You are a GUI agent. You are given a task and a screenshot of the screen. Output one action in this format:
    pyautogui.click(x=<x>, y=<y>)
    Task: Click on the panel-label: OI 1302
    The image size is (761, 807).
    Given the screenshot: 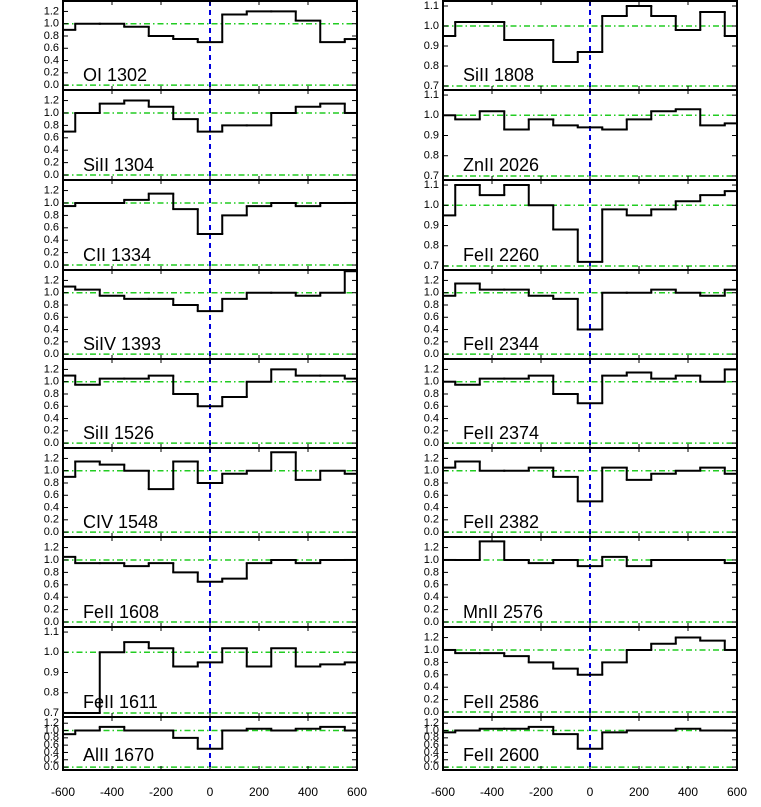 What is the action you would take?
    pyautogui.click(x=115, y=75)
    